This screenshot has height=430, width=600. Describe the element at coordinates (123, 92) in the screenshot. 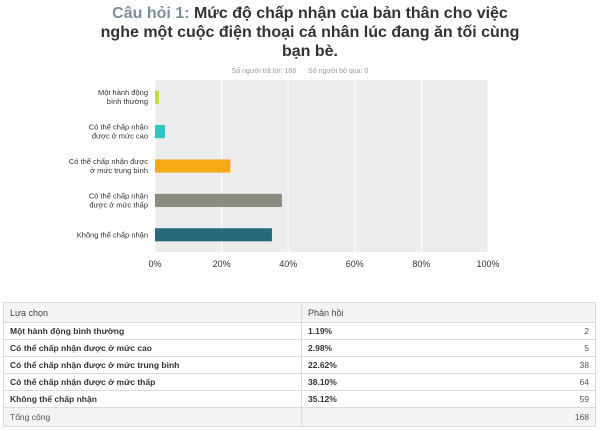

I see `category-label: Một hành động` at that location.